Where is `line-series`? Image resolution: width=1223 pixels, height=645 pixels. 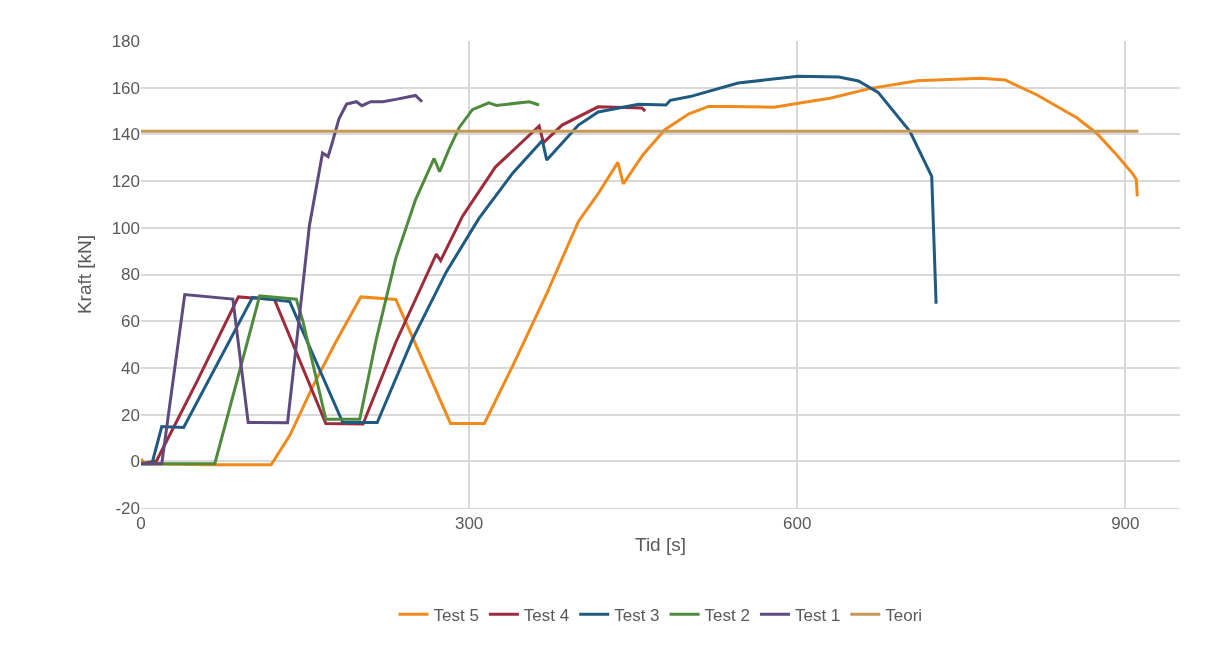 line-series is located at coordinates (282, 279).